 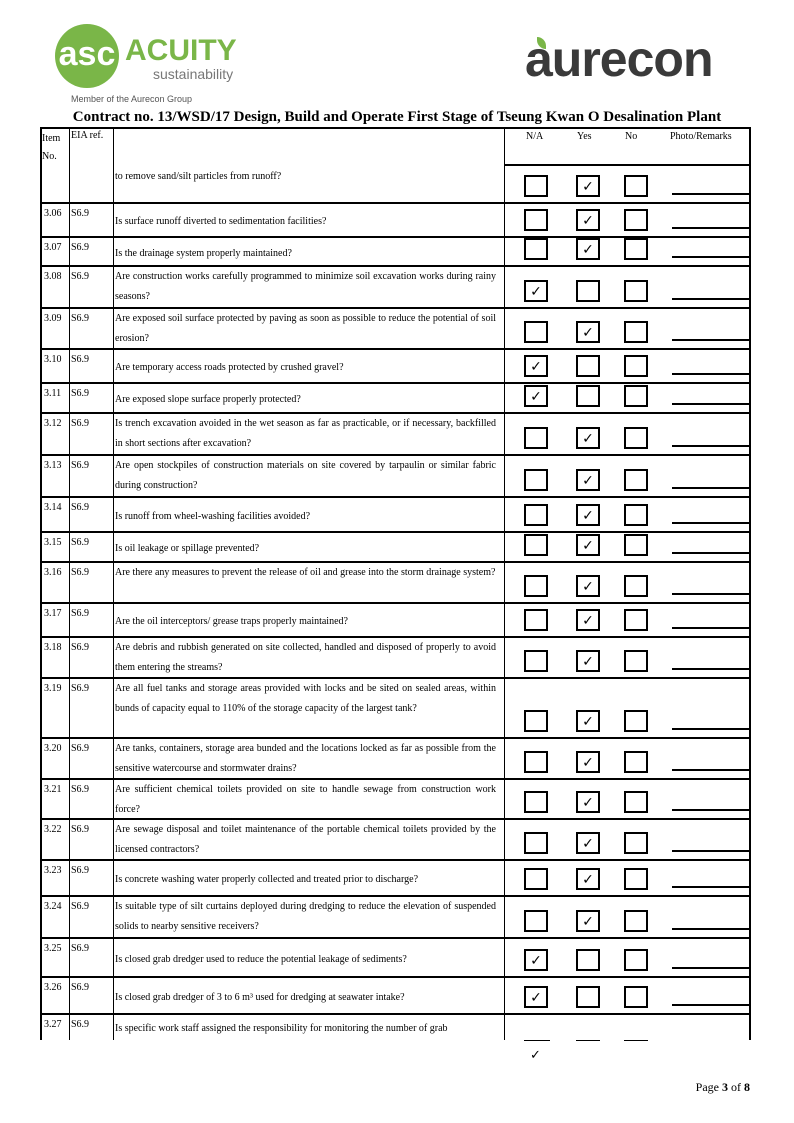 What do you see at coordinates (701, 136) in the screenshot?
I see `header-remarks: Photo/Remarks` at bounding box center [701, 136].